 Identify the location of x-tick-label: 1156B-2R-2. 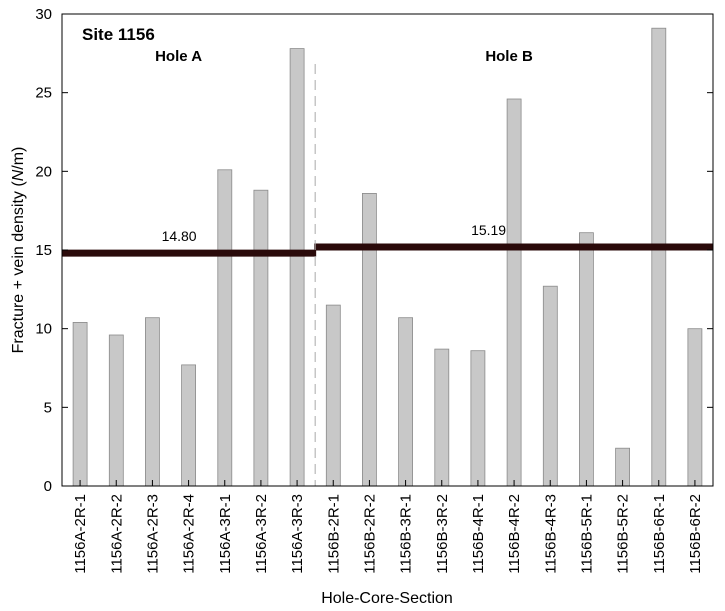
(369, 534).